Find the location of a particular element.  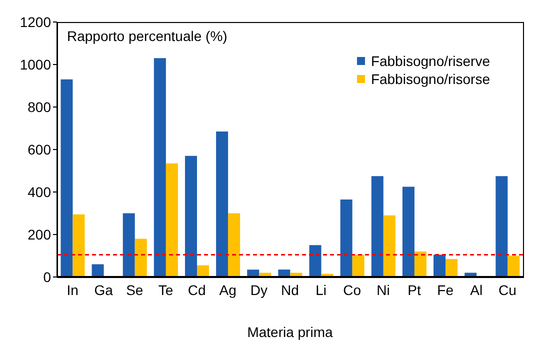

legend-label: Fabbisogno/riserve is located at coordinates (430, 61).